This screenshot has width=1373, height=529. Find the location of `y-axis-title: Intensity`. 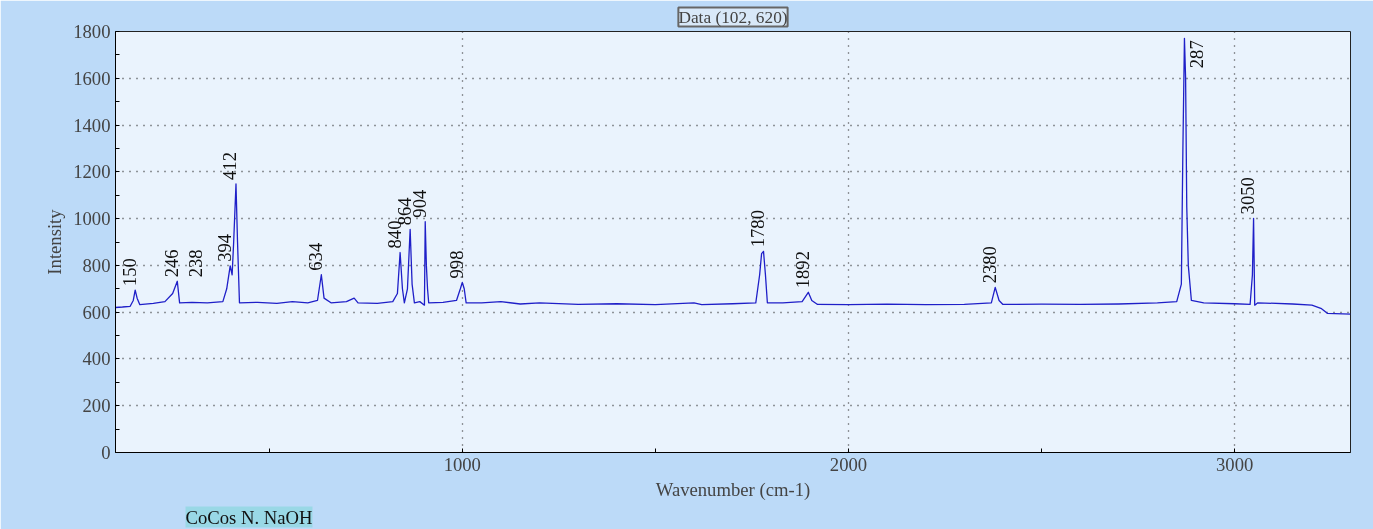

y-axis-title: Intensity is located at coordinates (55, 241).